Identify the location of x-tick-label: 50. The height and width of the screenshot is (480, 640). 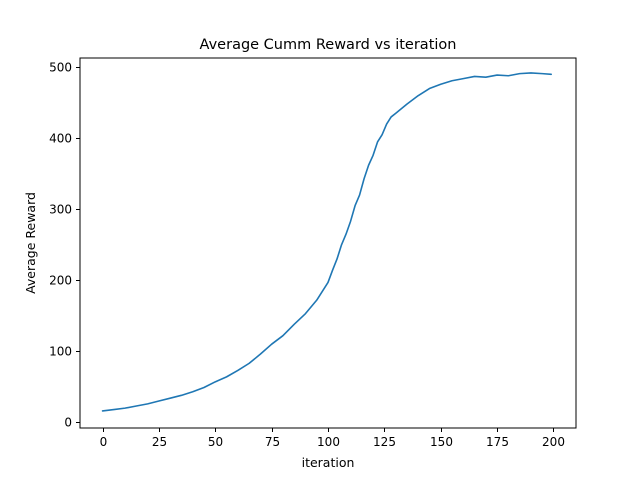
(215, 442).